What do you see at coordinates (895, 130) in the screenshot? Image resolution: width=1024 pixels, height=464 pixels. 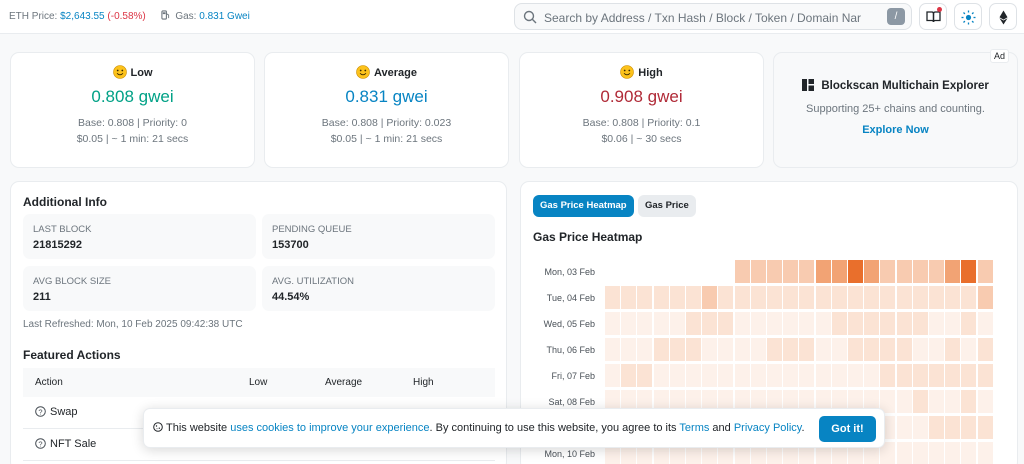 I see `ad-explore-link: Explore Now` at bounding box center [895, 130].